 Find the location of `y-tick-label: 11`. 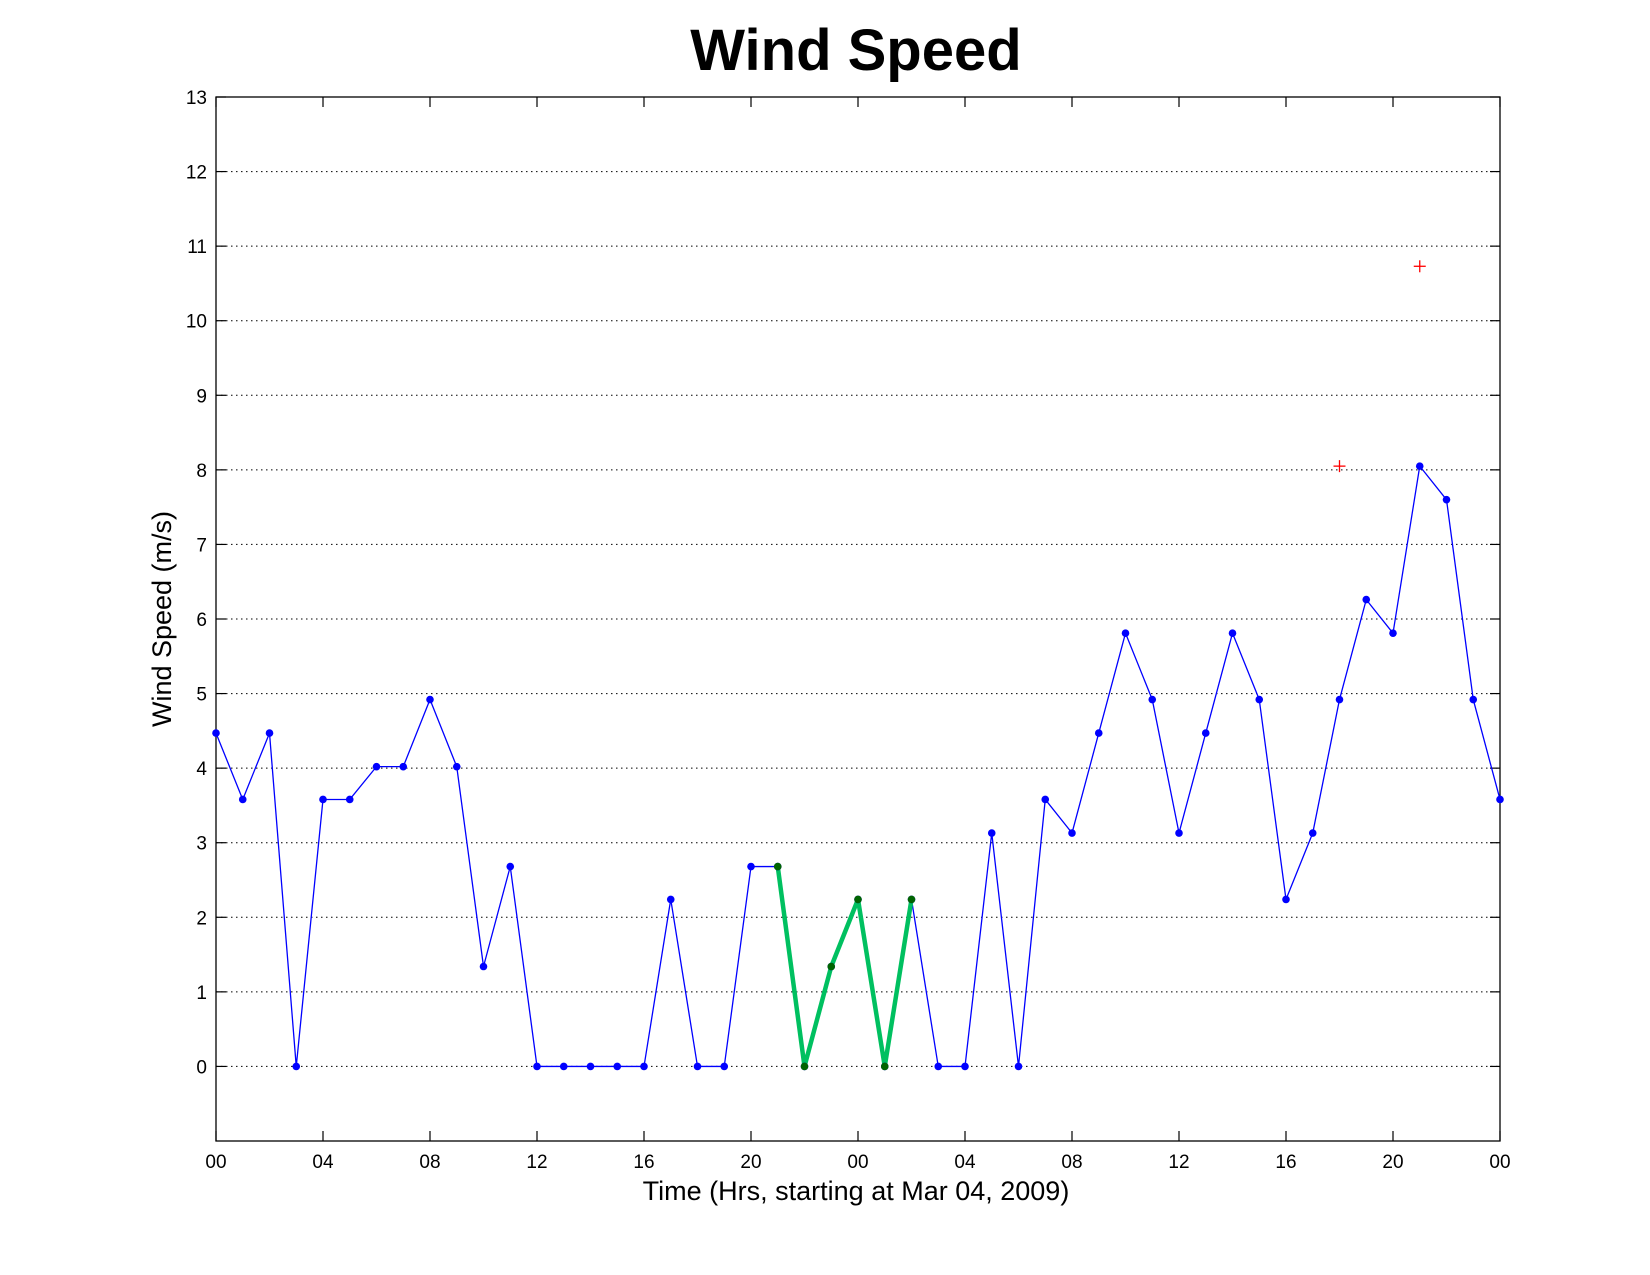

y-tick-label: 11 is located at coordinates (197, 247).